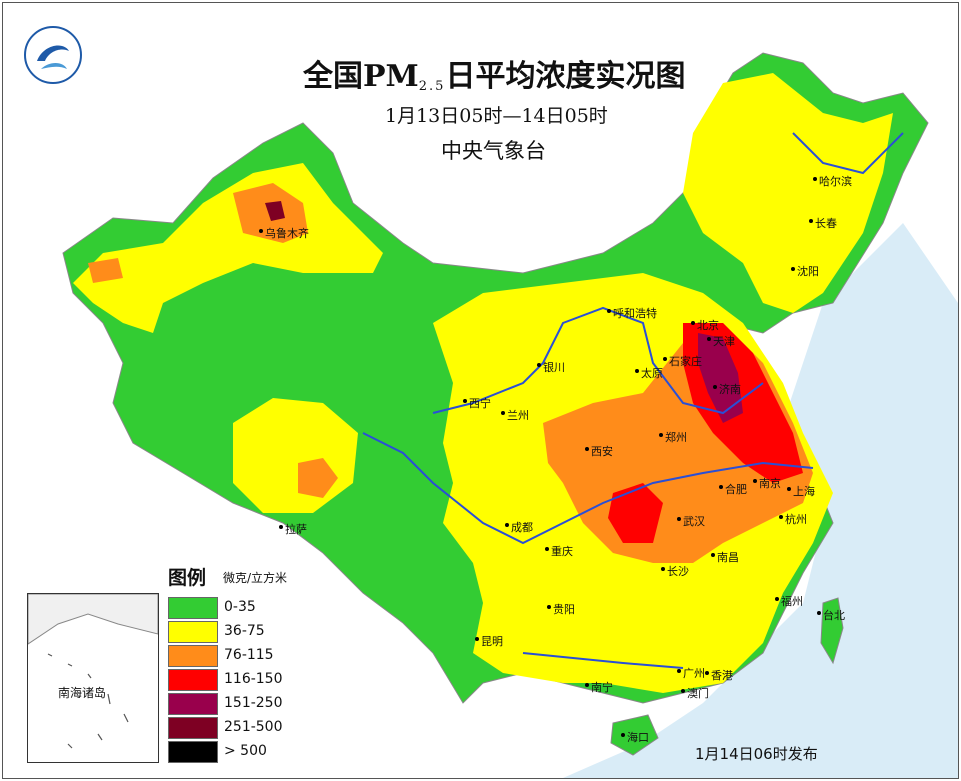 The height and width of the screenshot is (781, 961). I want to click on south-china-sea-inset: 南海诸岛, so click(93, 678).